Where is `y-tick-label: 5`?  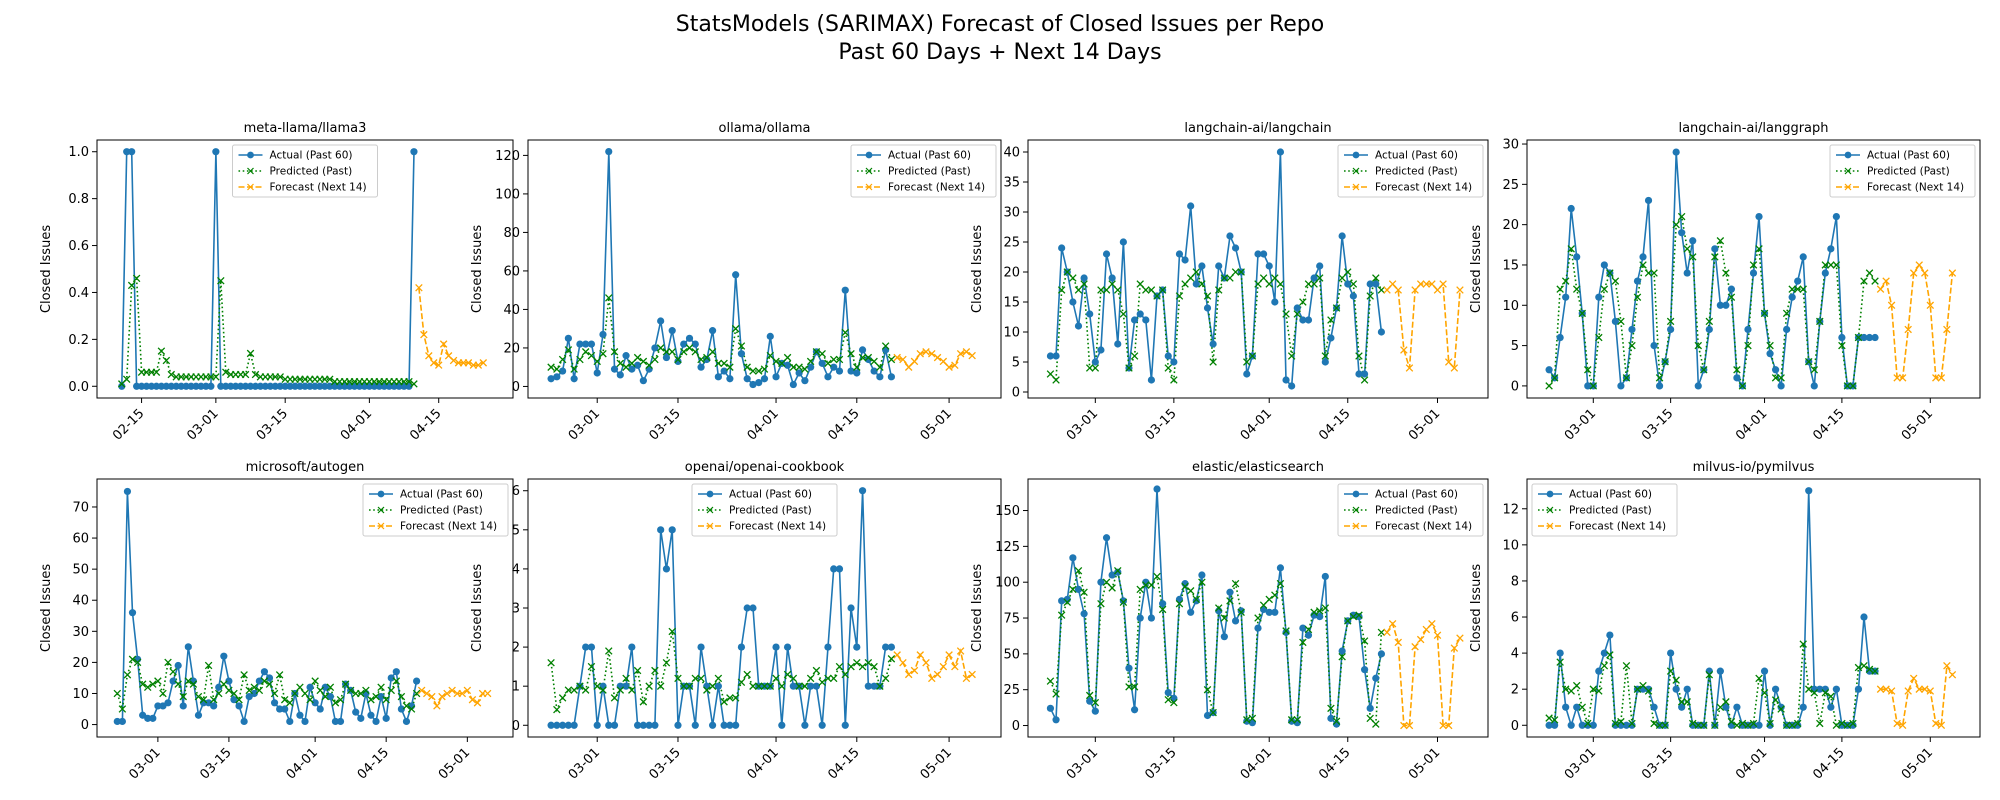
y-tick-label: 5 is located at coordinates (516, 530).